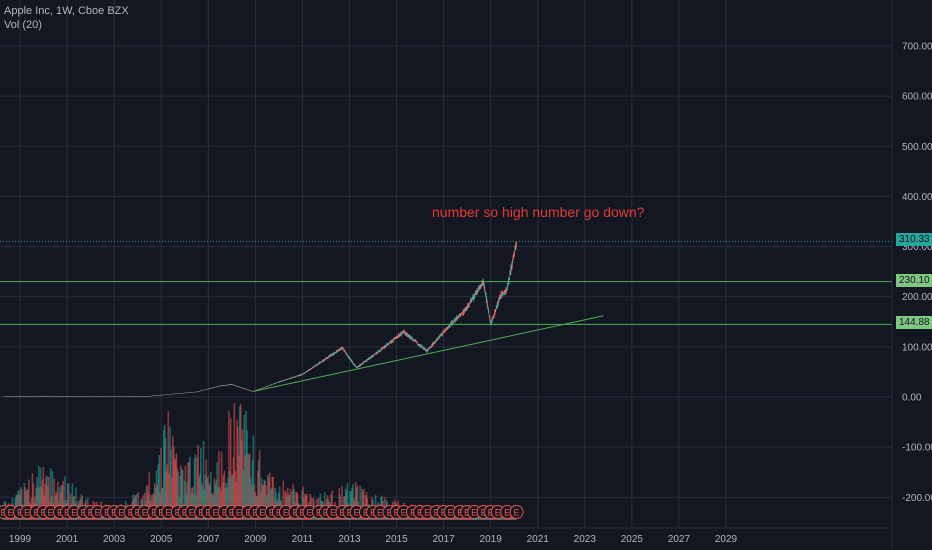  What do you see at coordinates (446, 282) in the screenshot?
I see `horizontal-lines` at bounding box center [446, 282].